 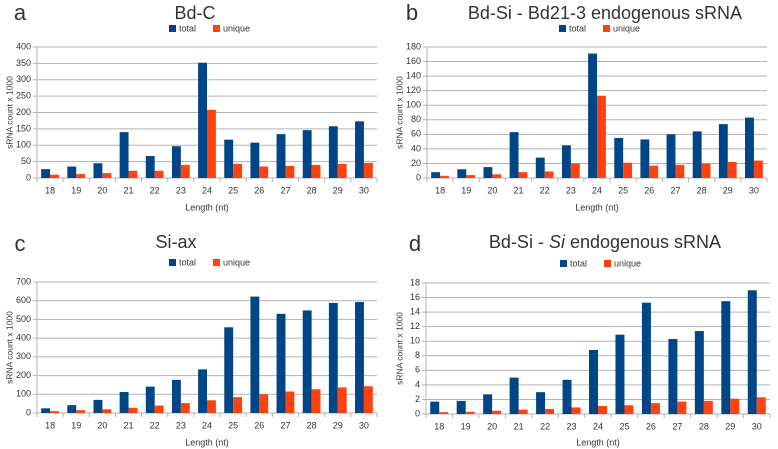 What do you see at coordinates (23, 128) in the screenshot?
I see `y-tick-label: 150` at bounding box center [23, 128].